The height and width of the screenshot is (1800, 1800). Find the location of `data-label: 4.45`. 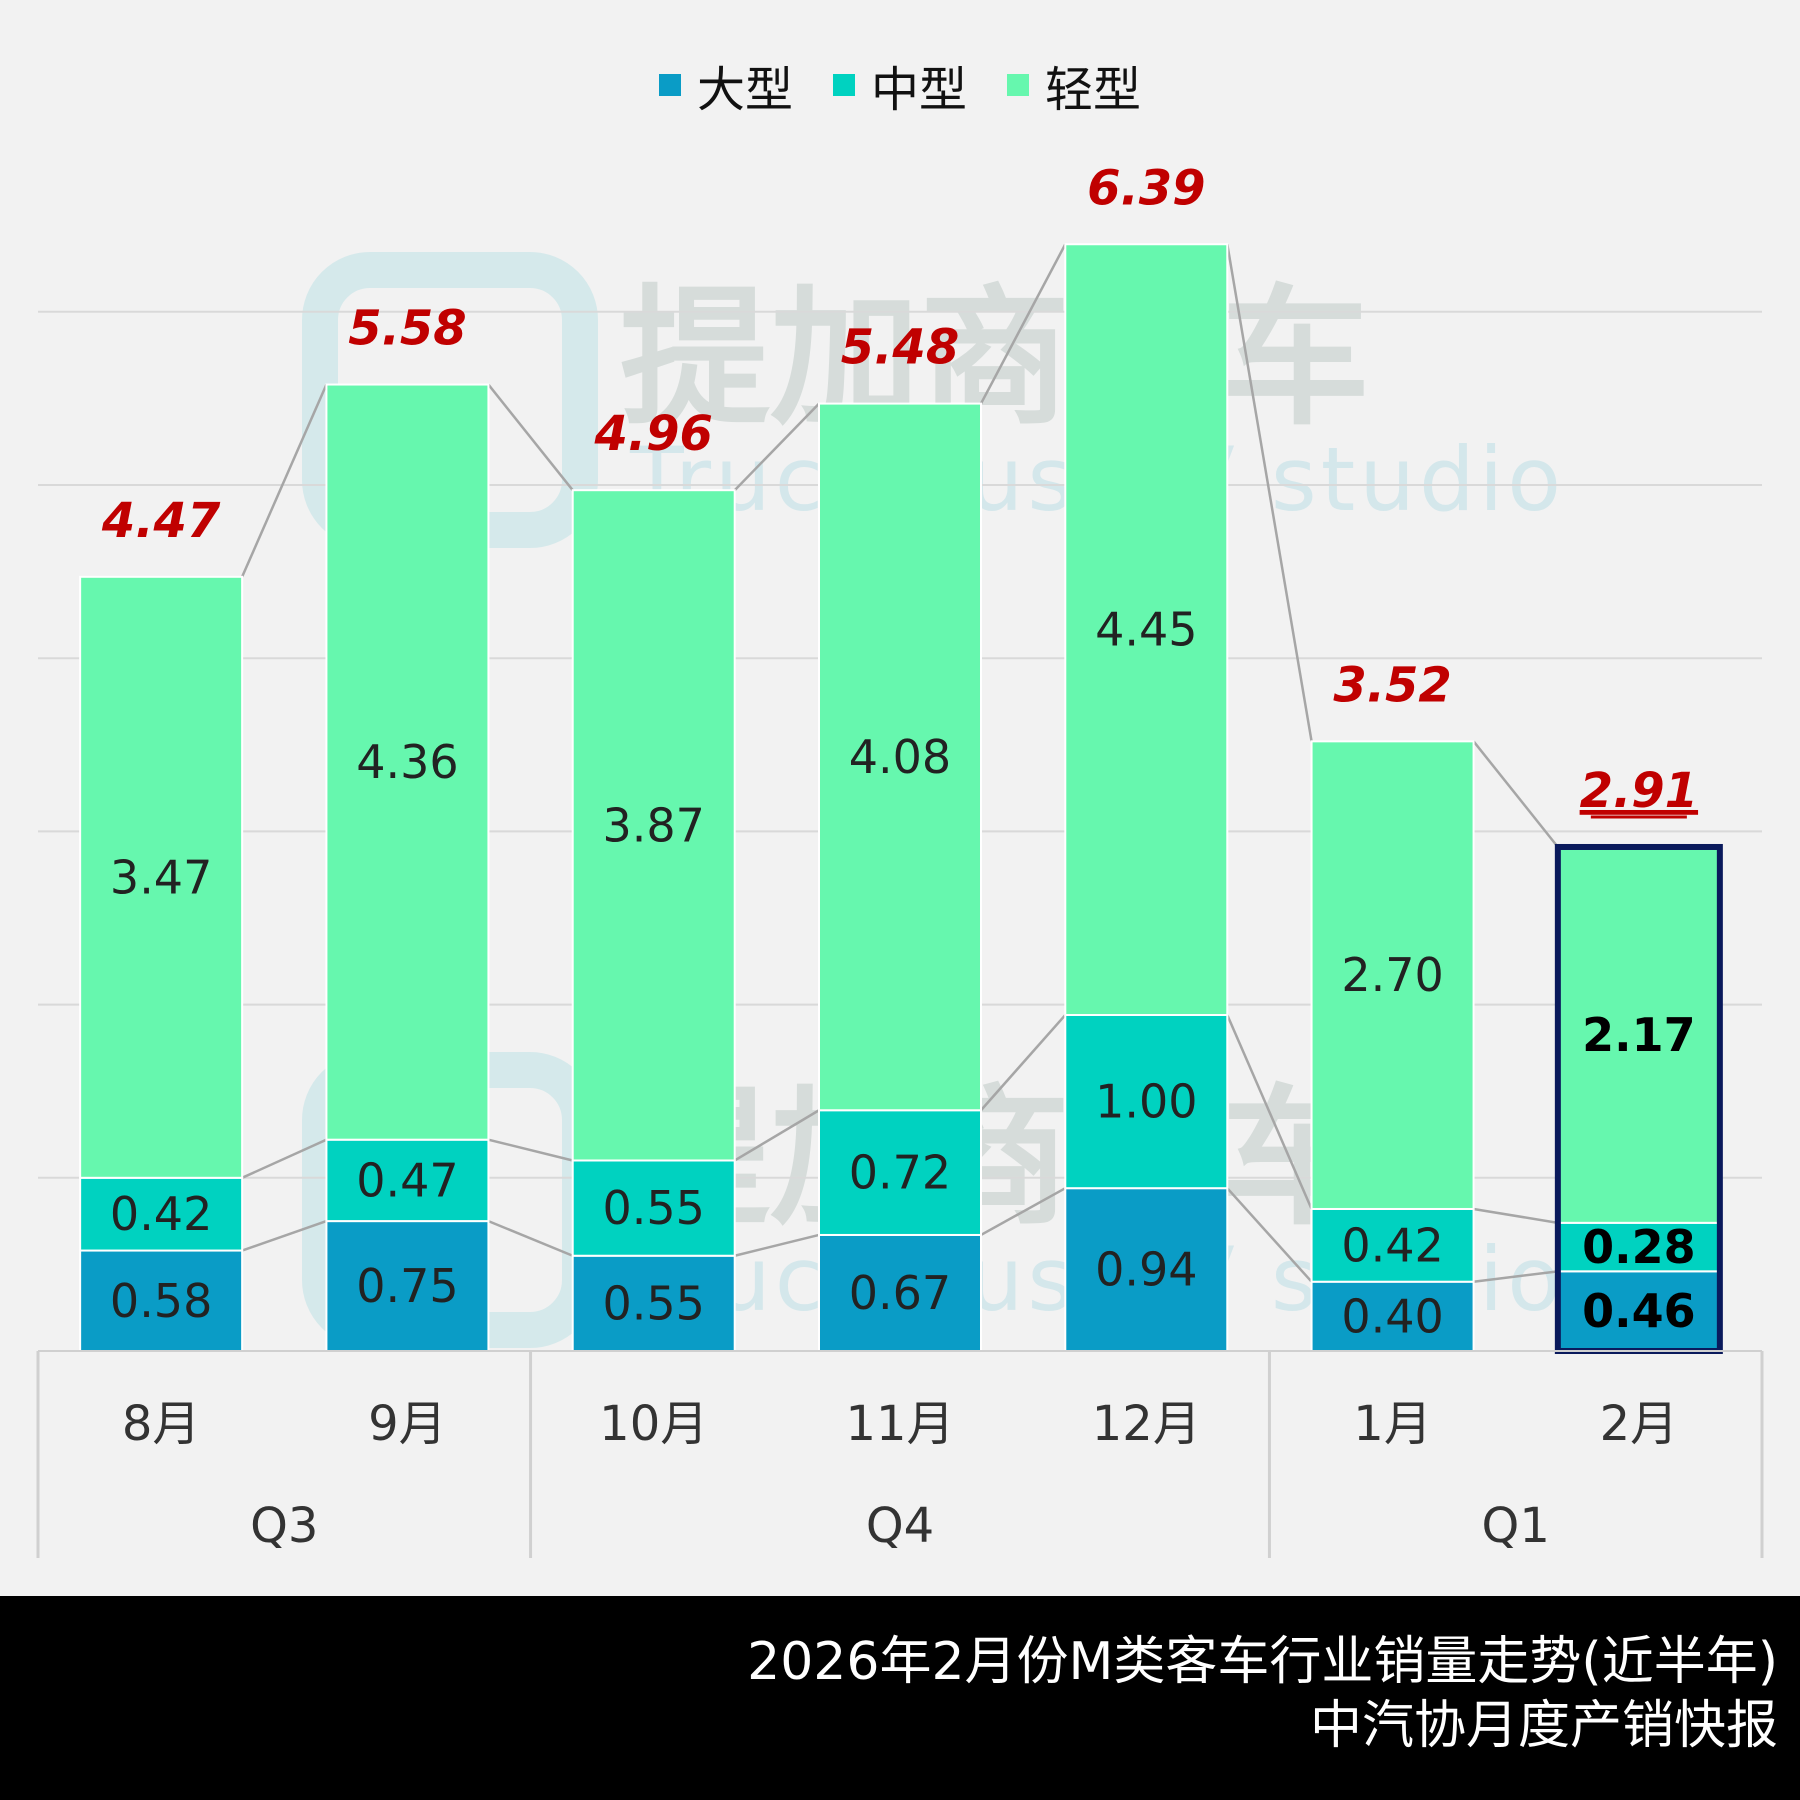

data-label: 4.45 is located at coordinates (1146, 630).